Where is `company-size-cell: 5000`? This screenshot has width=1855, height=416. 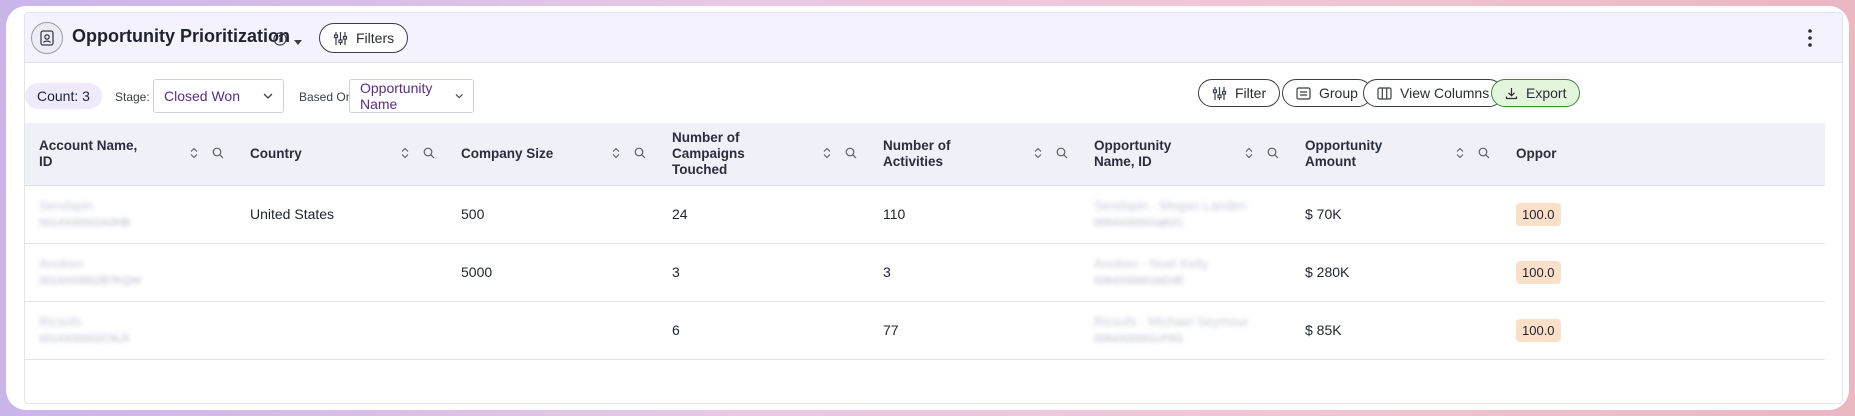
company-size-cell: 5000 is located at coordinates (552, 272).